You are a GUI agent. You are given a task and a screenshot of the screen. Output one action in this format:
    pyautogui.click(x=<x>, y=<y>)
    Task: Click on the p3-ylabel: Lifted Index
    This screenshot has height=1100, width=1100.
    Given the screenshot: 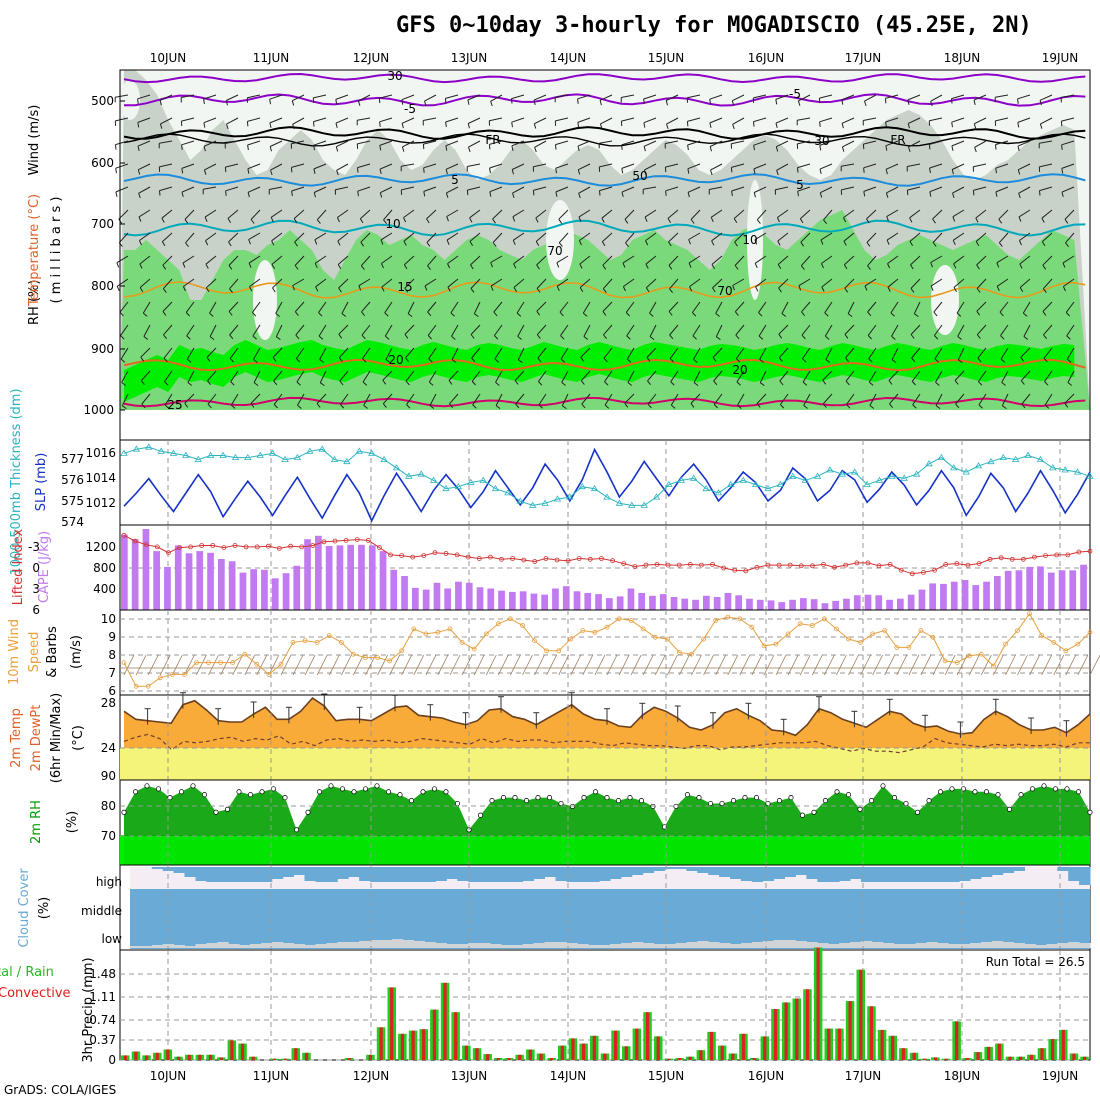 What is the action you would take?
    pyautogui.click(x=18, y=566)
    